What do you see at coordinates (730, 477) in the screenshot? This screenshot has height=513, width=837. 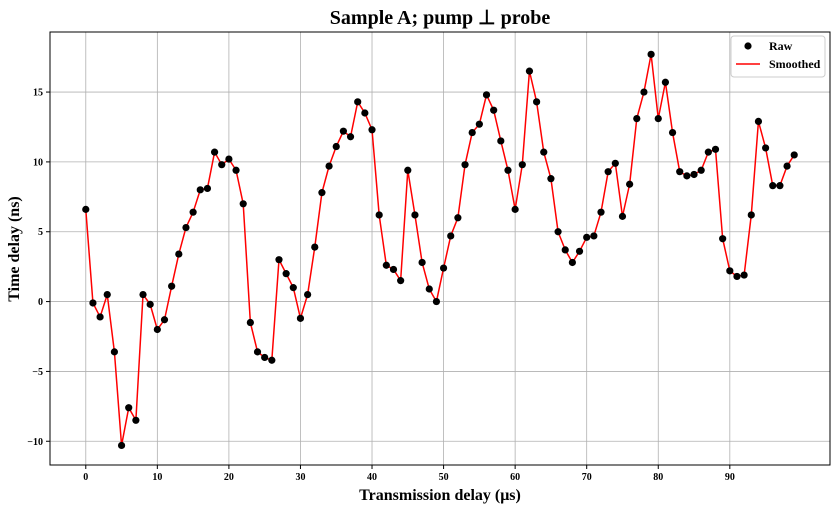 I see `x-tick-label: 90` at bounding box center [730, 477].